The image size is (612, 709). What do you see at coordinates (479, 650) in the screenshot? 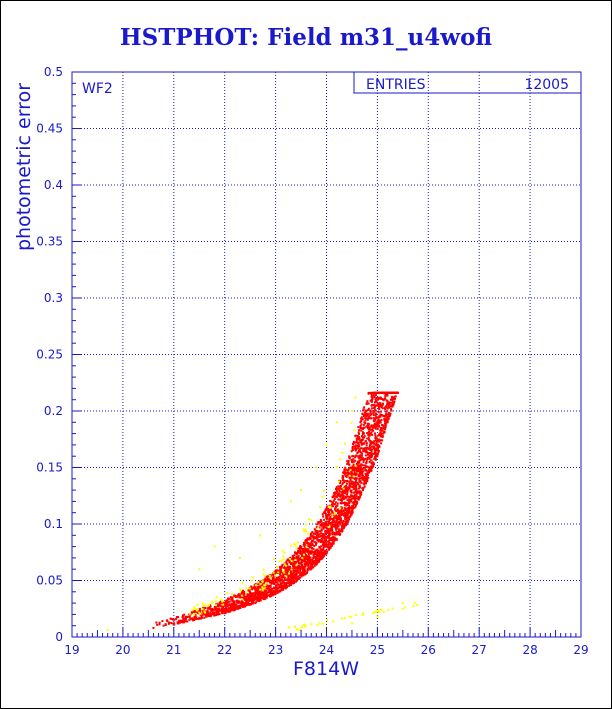
I see `x-tick-label: 27` at bounding box center [479, 650].